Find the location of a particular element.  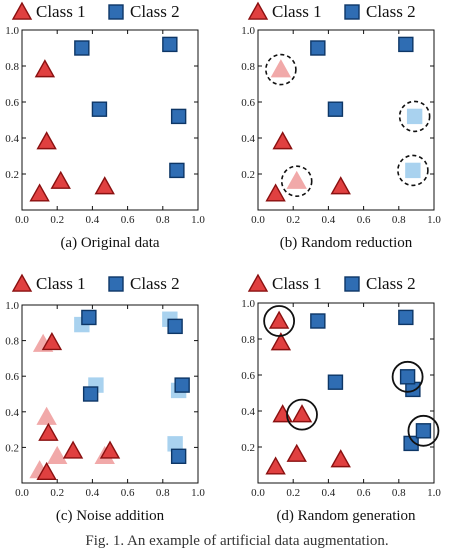

panel-caption: (b) Random reduction is located at coordinates (346, 243).